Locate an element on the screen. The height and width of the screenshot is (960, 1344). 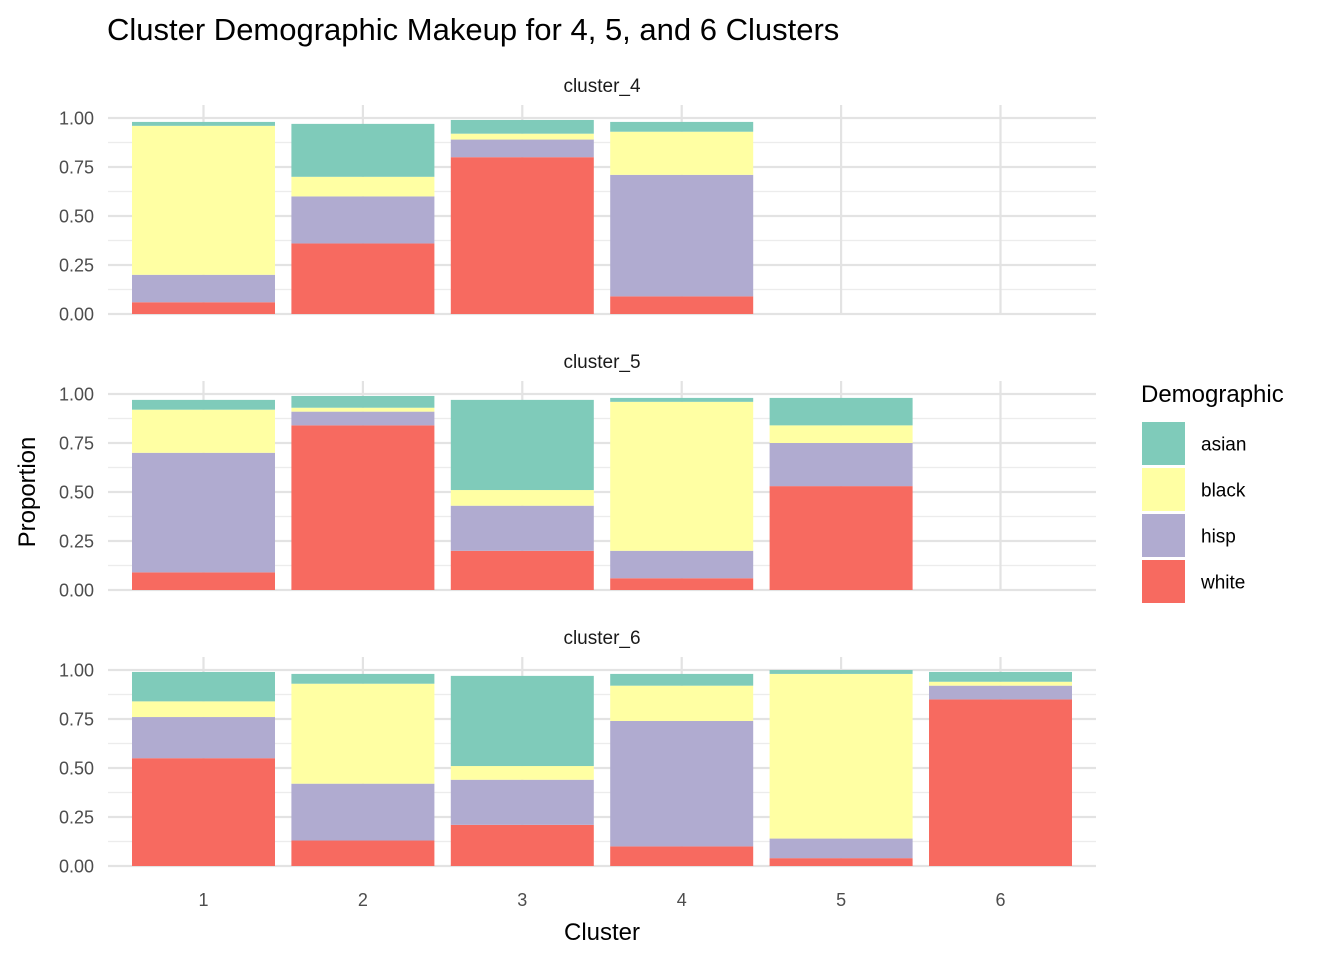
legend-item-black: black is located at coordinates (1194, 489).